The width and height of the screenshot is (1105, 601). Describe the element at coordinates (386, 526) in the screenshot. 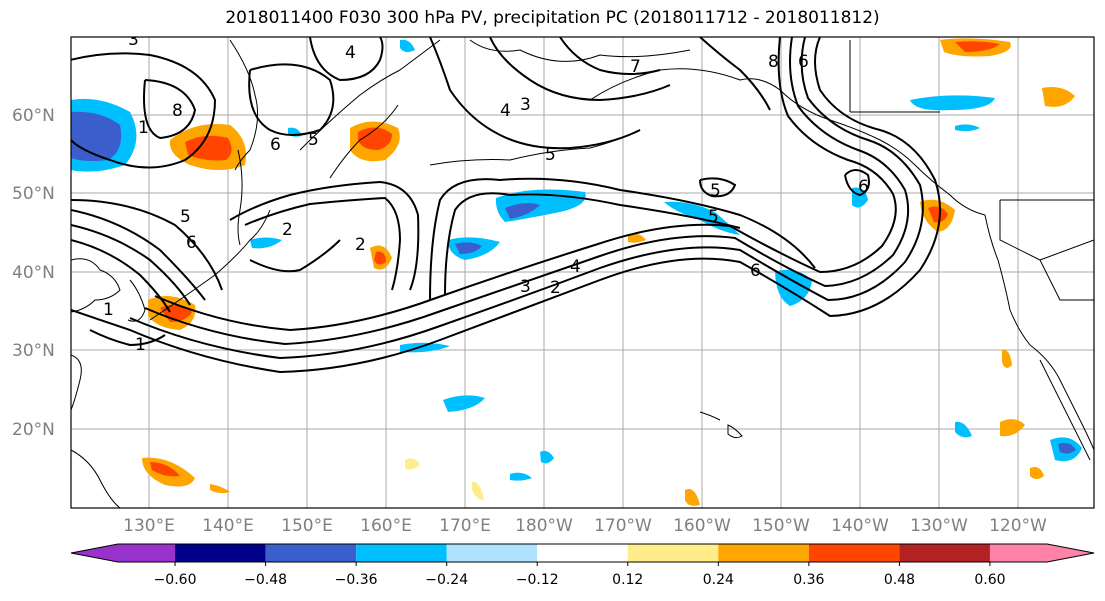

I see `lon-label: 160°E` at that location.